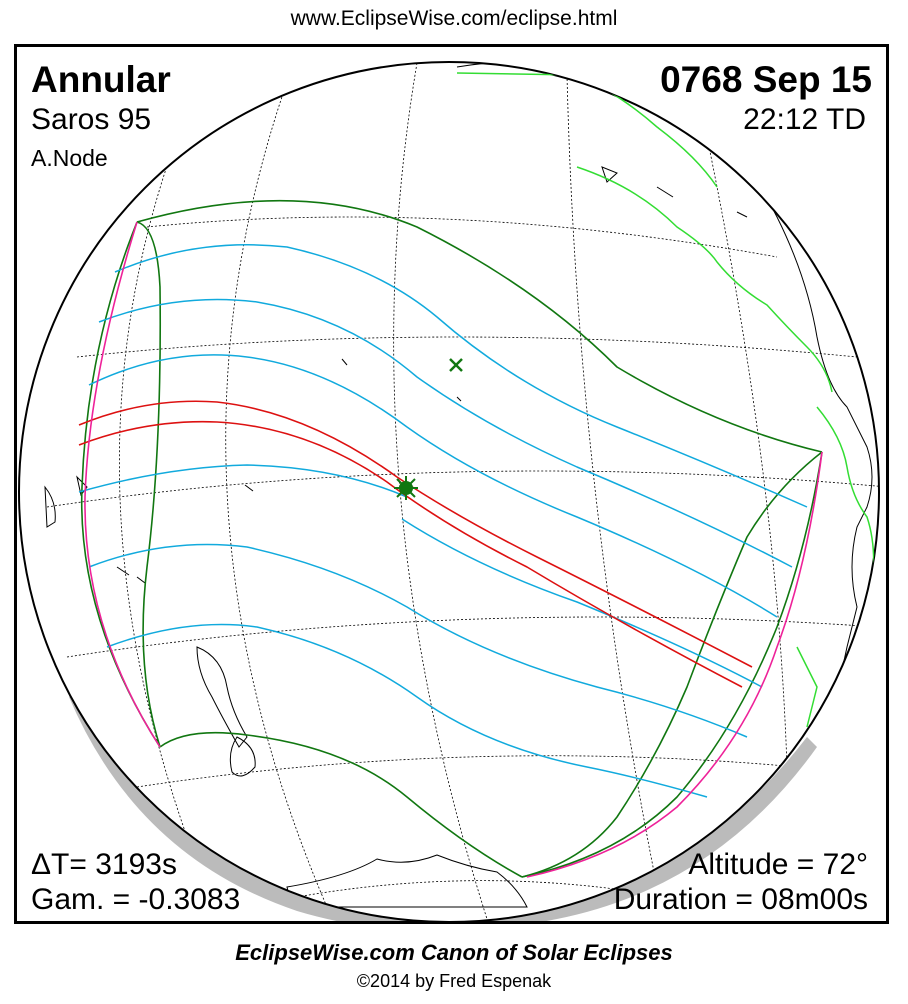 This screenshot has height=1004, width=908. What do you see at coordinates (406, 488) in the screenshot?
I see `greatest-eclipse-star-icon` at bounding box center [406, 488].